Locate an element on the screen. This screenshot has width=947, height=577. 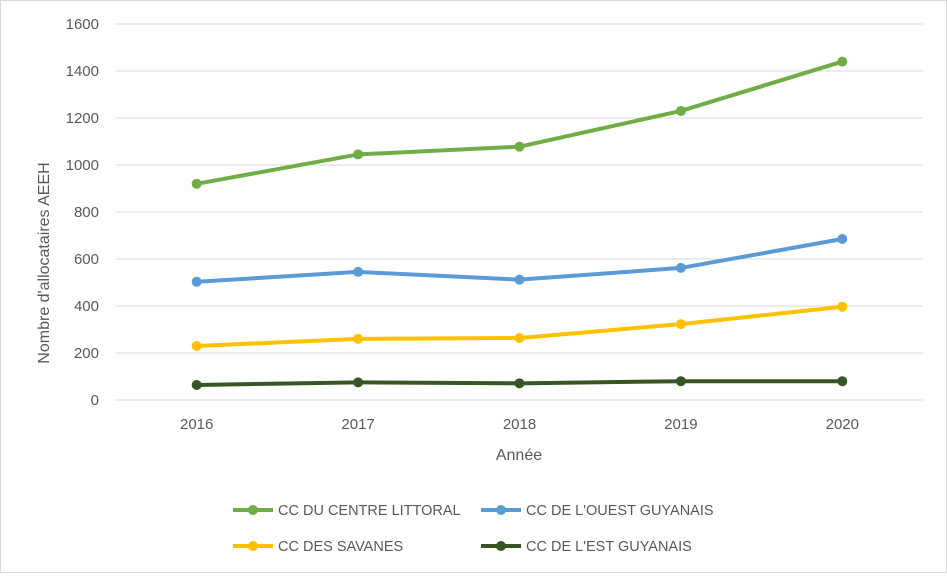
x-axis-ticks: 2016 2017 2018 2019 2020 is located at coordinates (519, 424).